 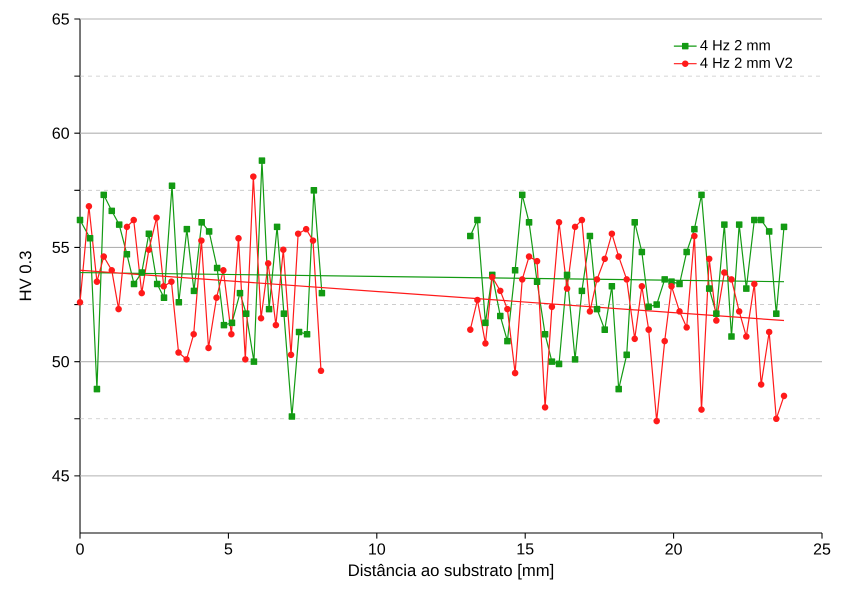 I want to click on legend-label: 4 Hz 2 mm V2, so click(x=746, y=63).